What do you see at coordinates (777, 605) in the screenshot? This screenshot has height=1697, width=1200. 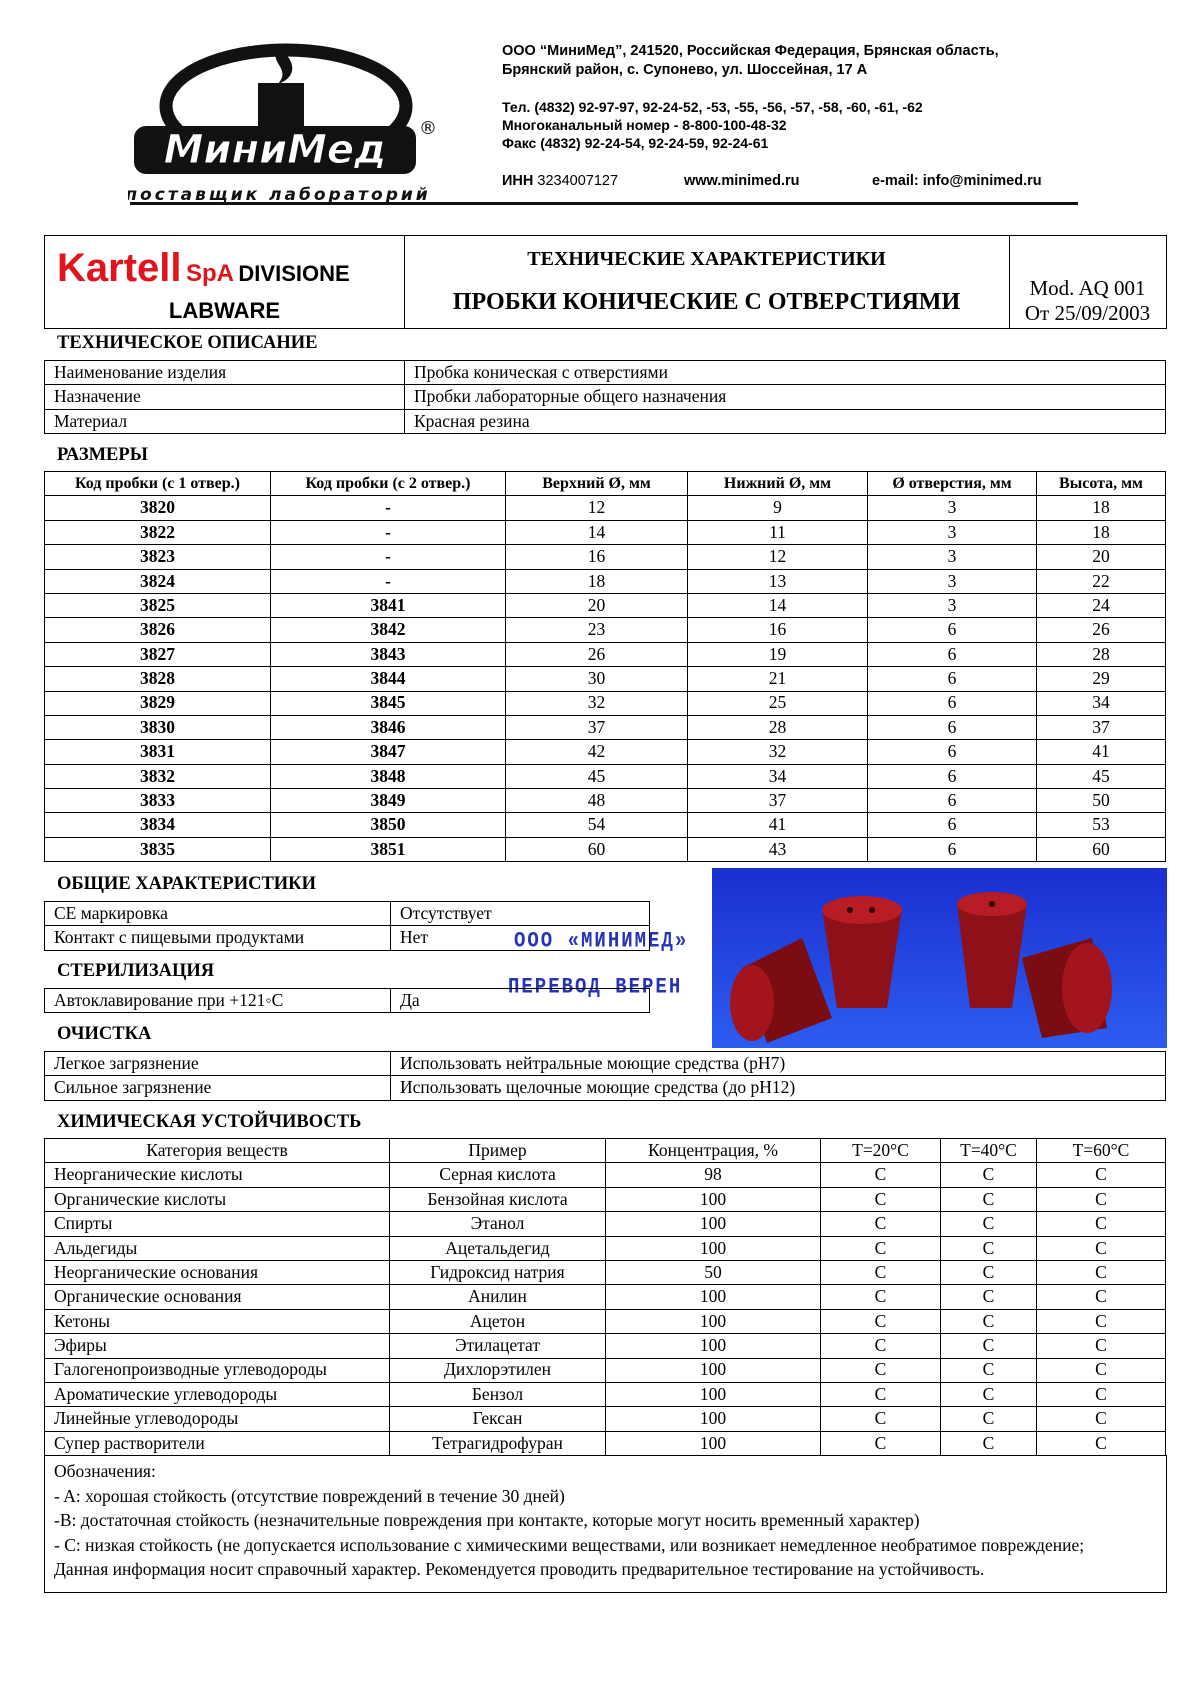 I see `table-cell: 14` at bounding box center [777, 605].